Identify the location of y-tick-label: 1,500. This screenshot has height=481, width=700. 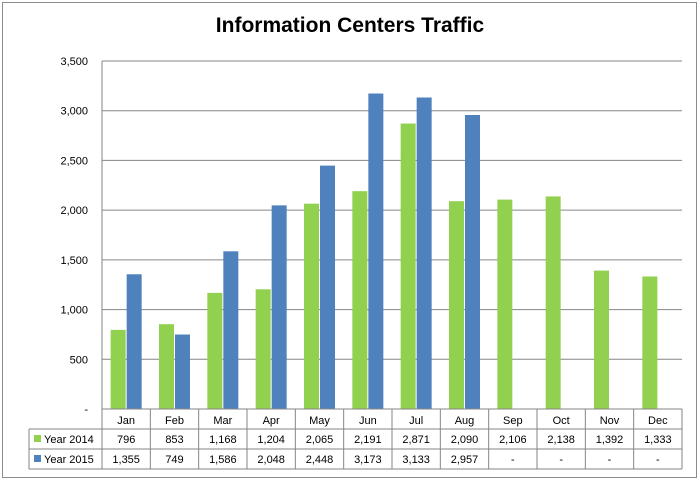
(74, 261).